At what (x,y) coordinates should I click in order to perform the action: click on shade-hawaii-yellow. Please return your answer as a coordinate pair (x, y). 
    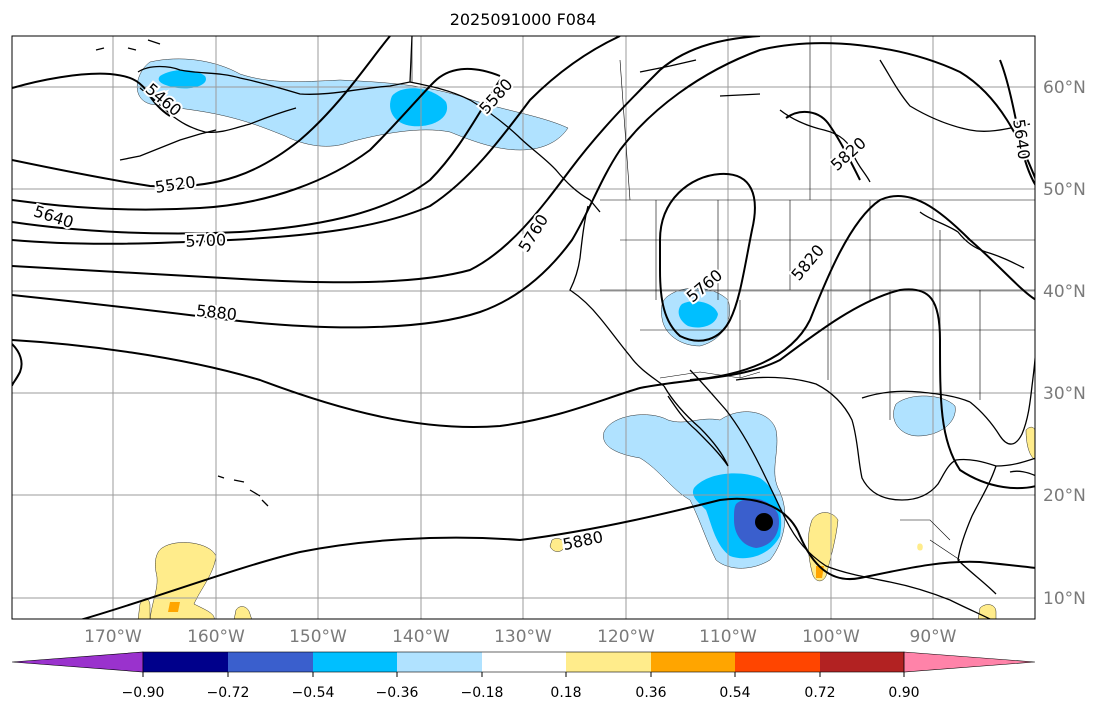
    Looking at the image, I should click on (183, 580).